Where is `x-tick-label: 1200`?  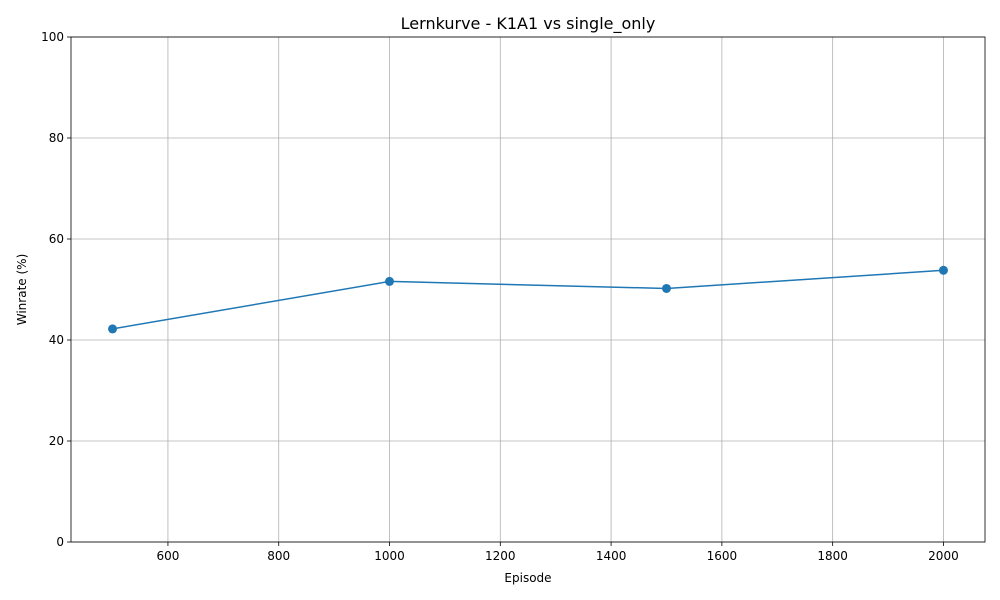 x-tick-label: 1200 is located at coordinates (500, 556).